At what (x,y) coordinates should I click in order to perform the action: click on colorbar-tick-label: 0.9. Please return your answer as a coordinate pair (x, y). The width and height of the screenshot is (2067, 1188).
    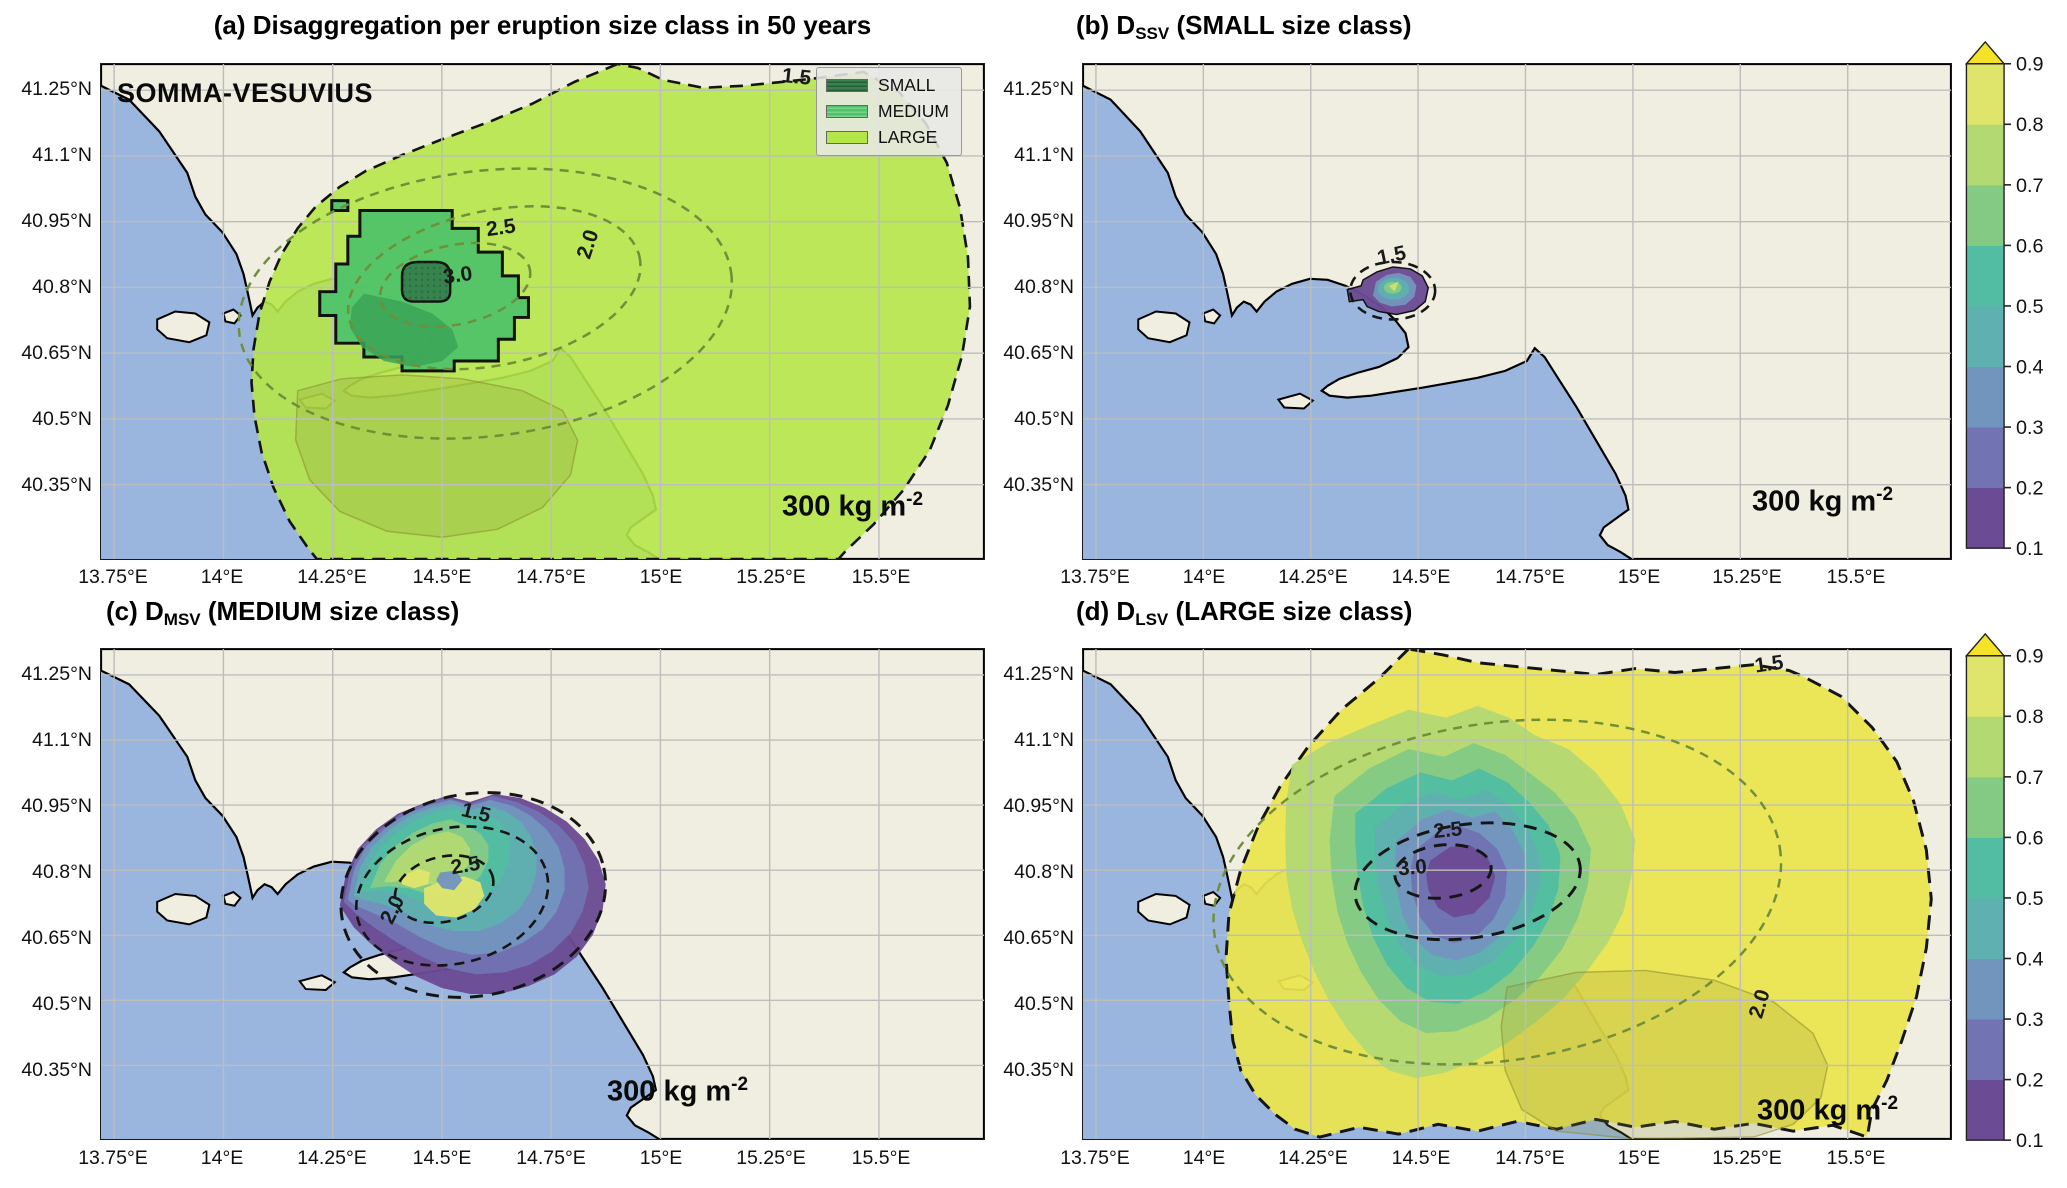
    Looking at the image, I should click on (2030, 657).